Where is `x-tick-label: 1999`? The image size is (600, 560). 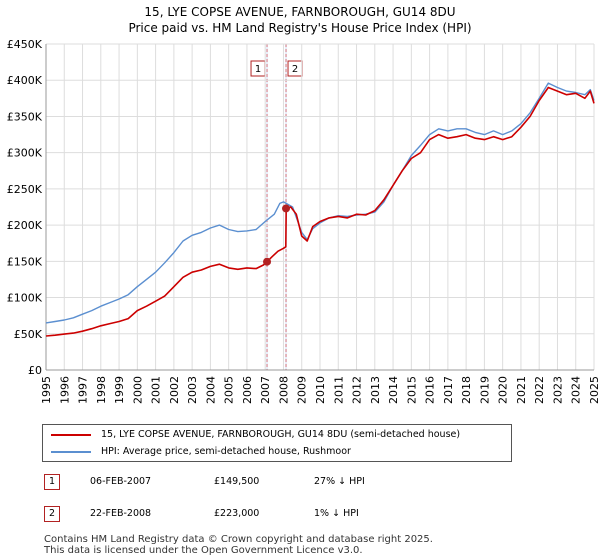
x-tick-label: 1999 is located at coordinates (119, 390).